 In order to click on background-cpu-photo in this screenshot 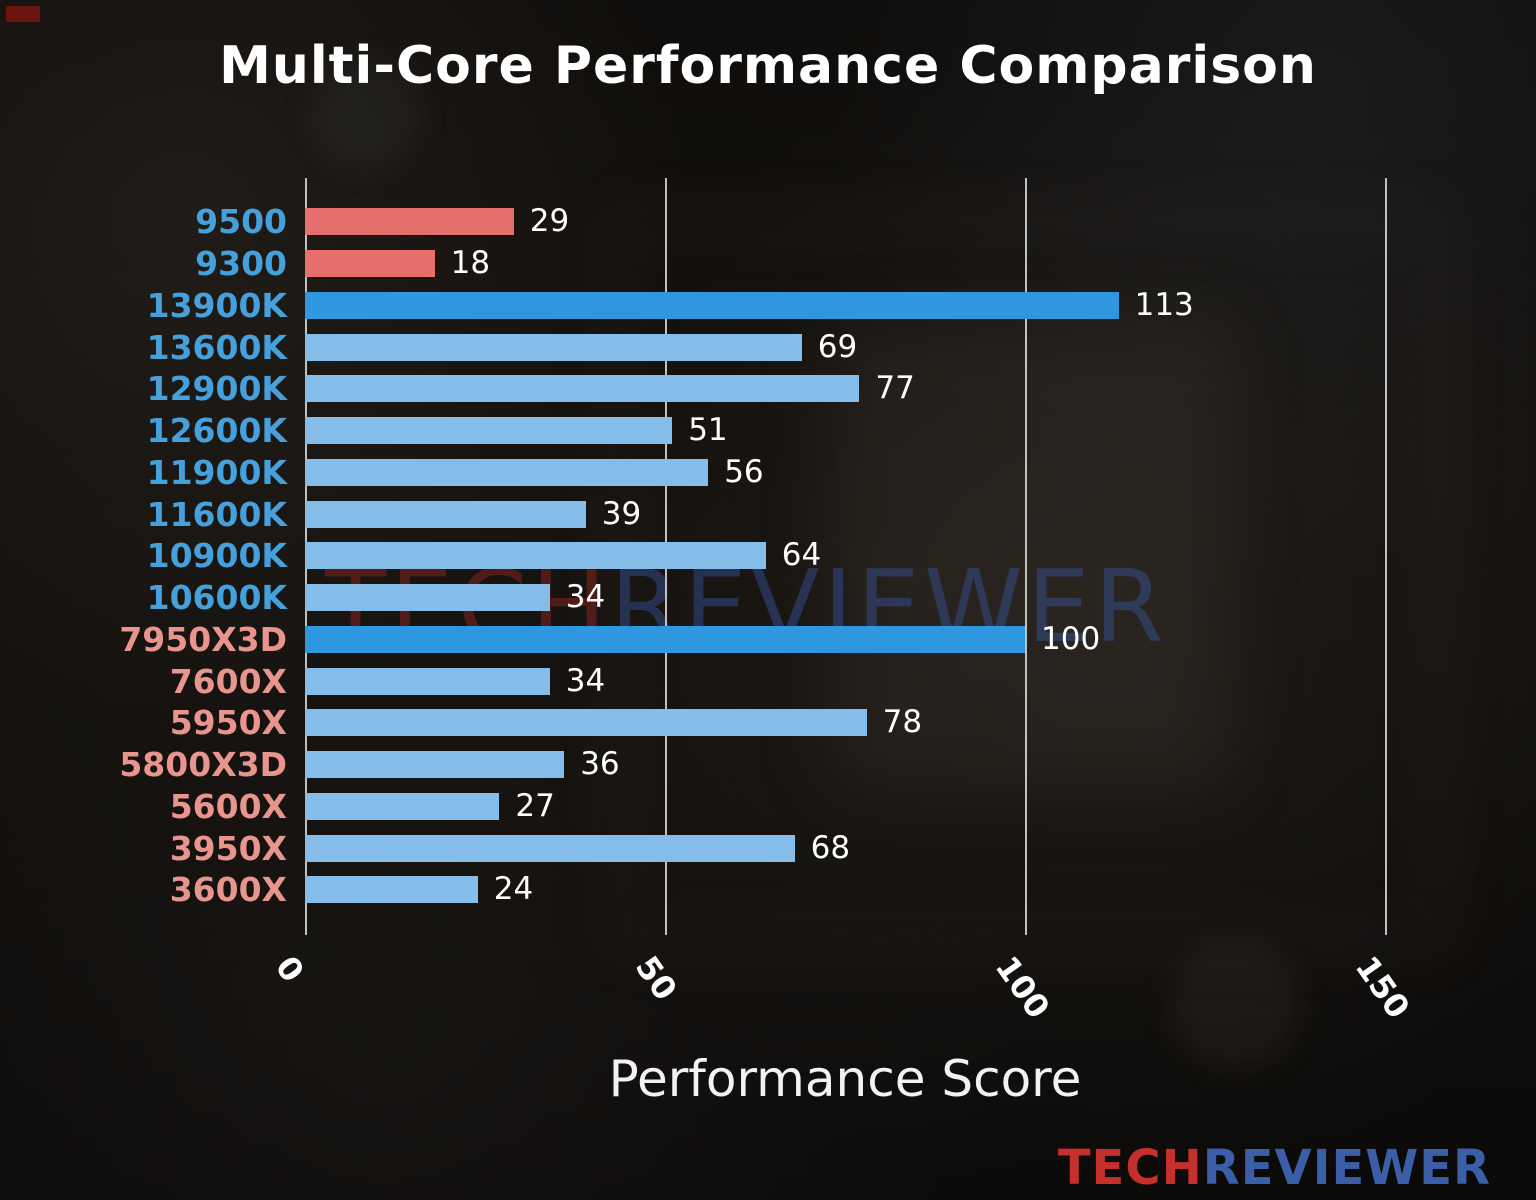, I will do `click(1030, 555)`.